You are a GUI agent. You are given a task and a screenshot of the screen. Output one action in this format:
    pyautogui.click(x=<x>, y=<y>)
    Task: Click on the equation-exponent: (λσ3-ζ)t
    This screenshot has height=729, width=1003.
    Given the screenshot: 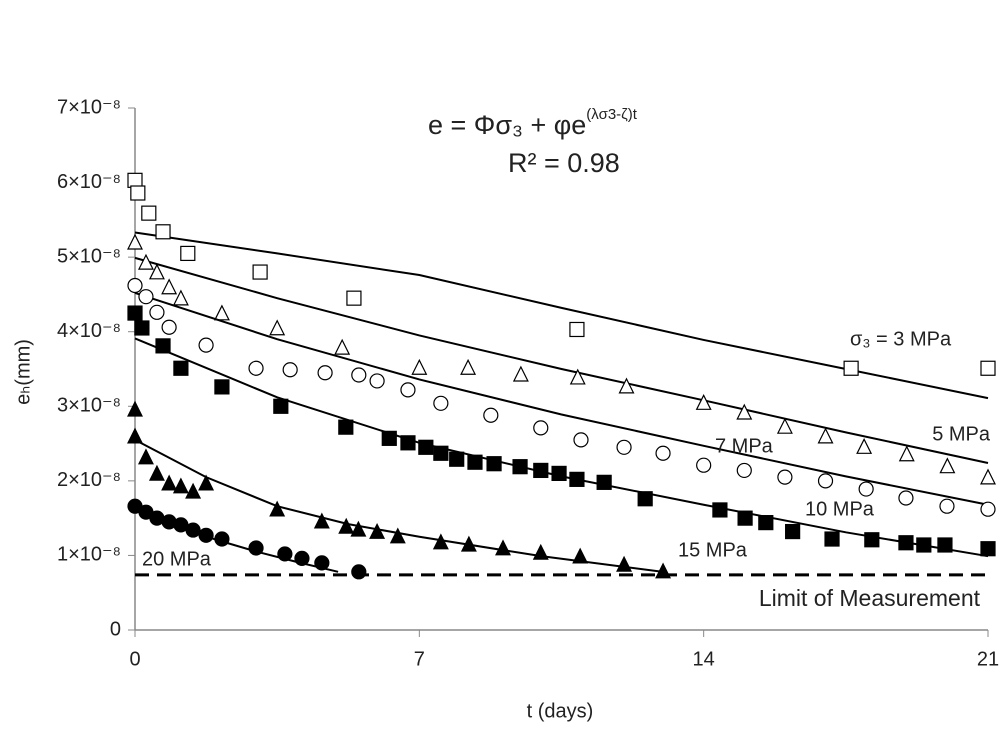 What is the action you would take?
    pyautogui.click(x=611, y=114)
    